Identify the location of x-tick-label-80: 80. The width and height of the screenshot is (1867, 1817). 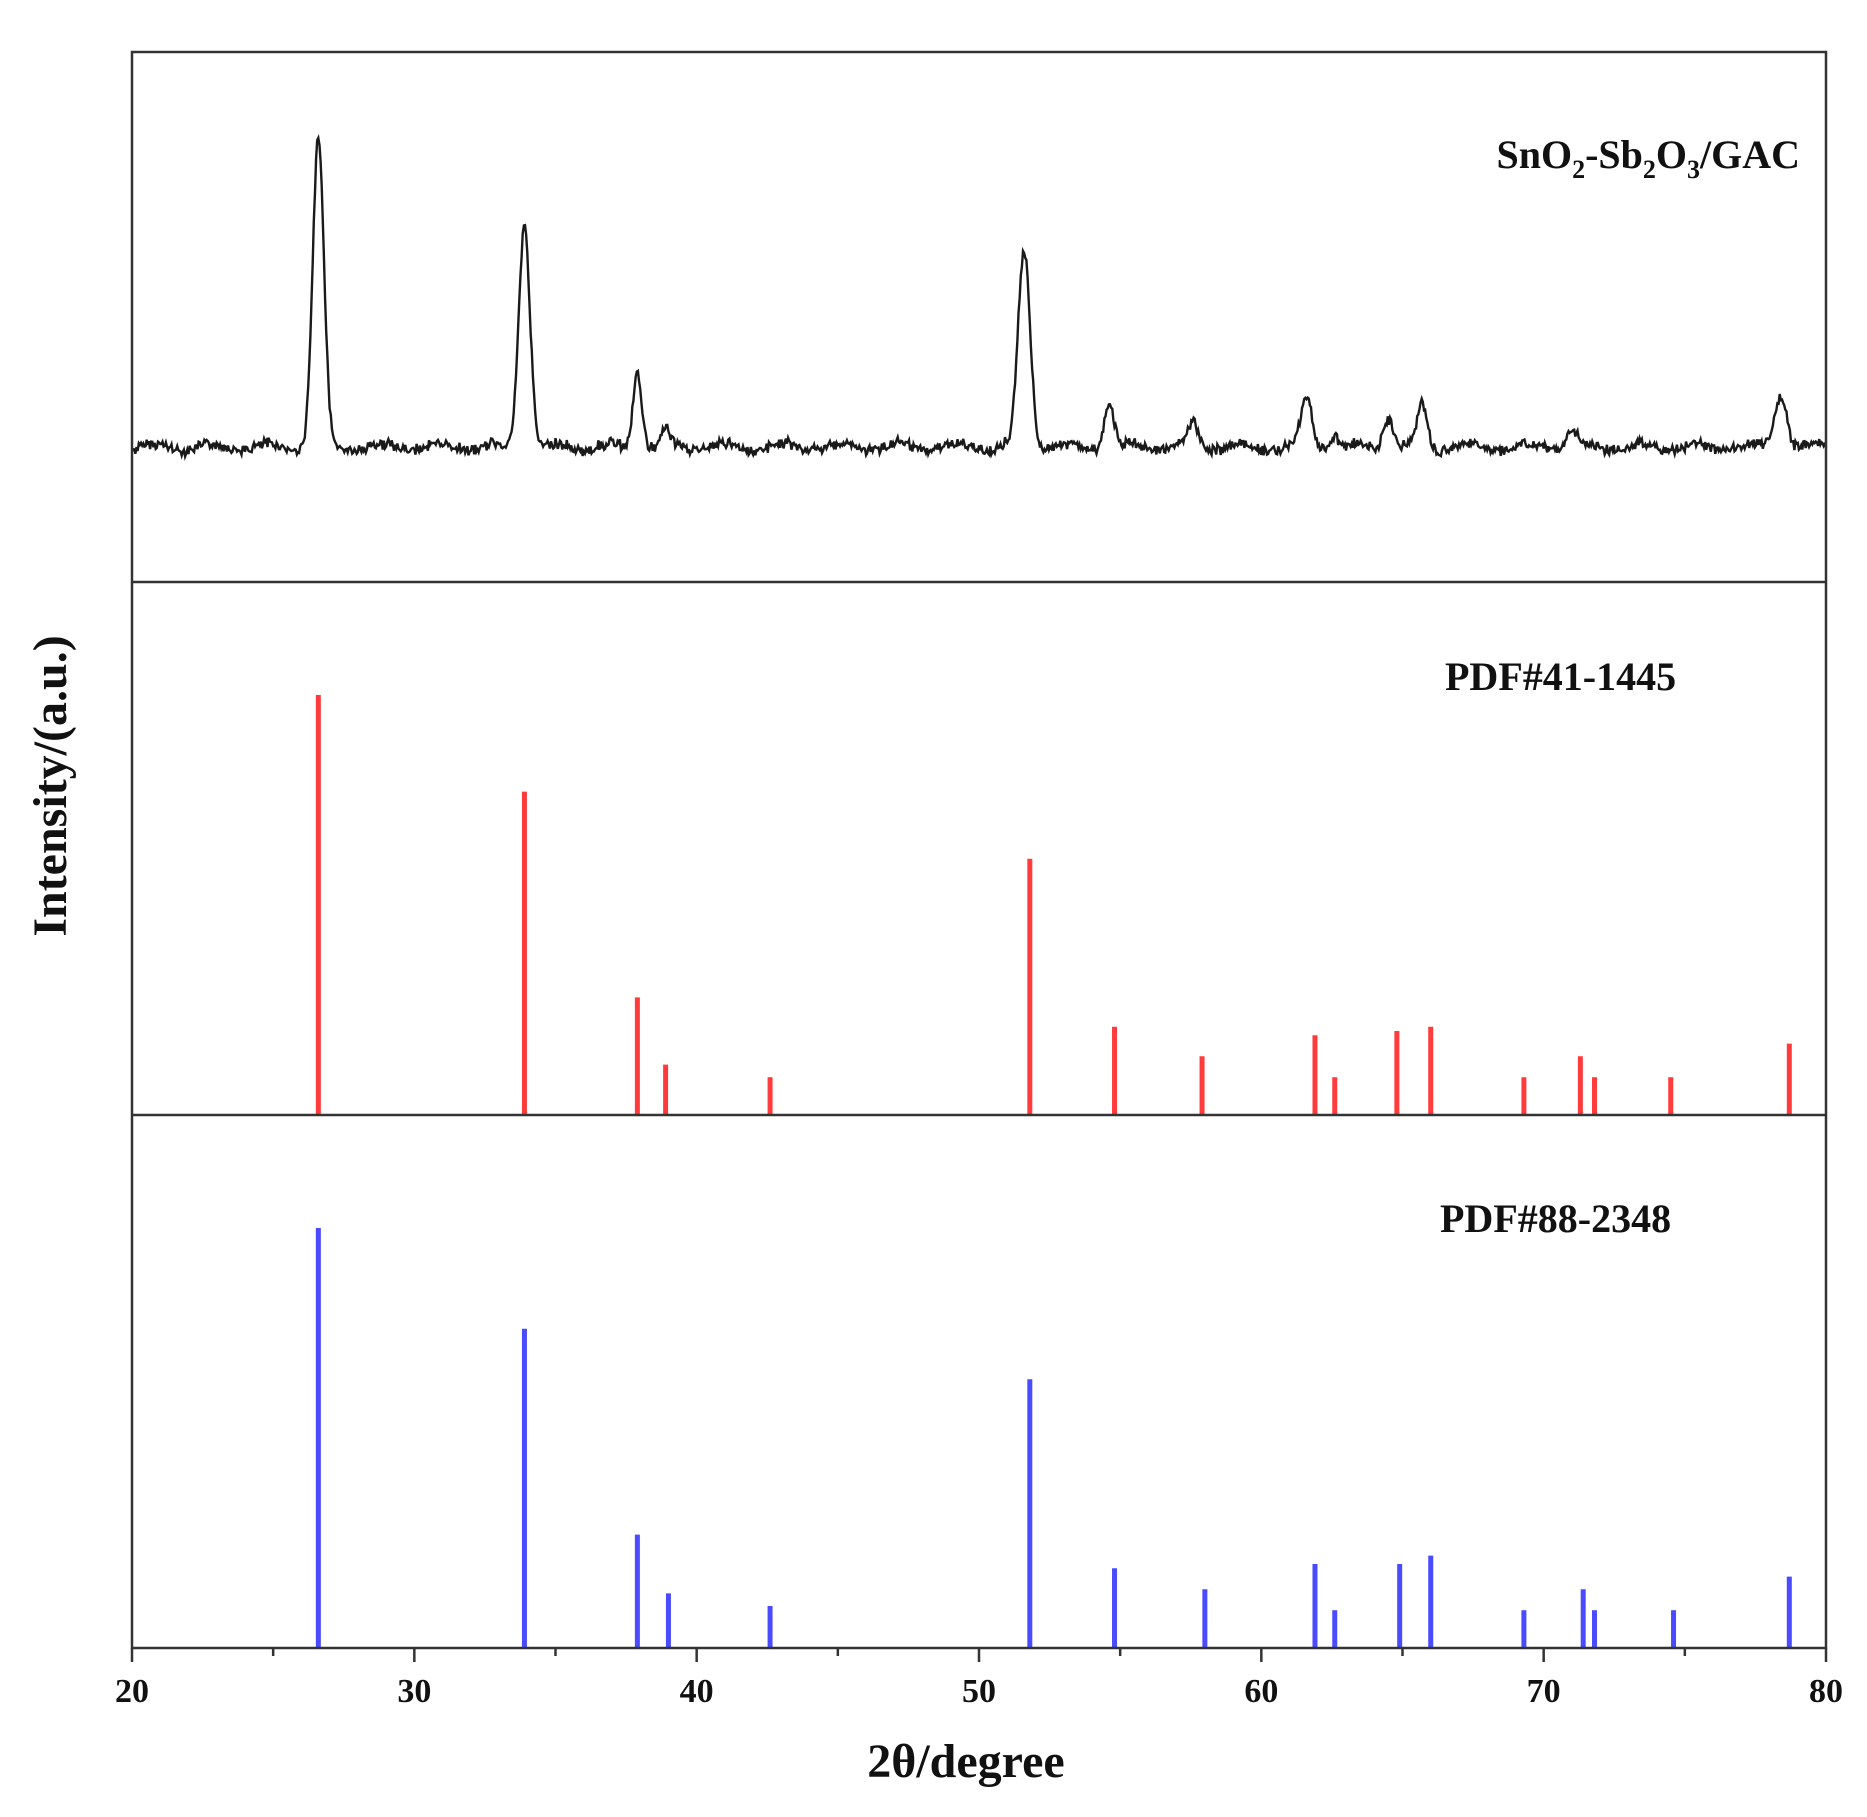
(1826, 1691).